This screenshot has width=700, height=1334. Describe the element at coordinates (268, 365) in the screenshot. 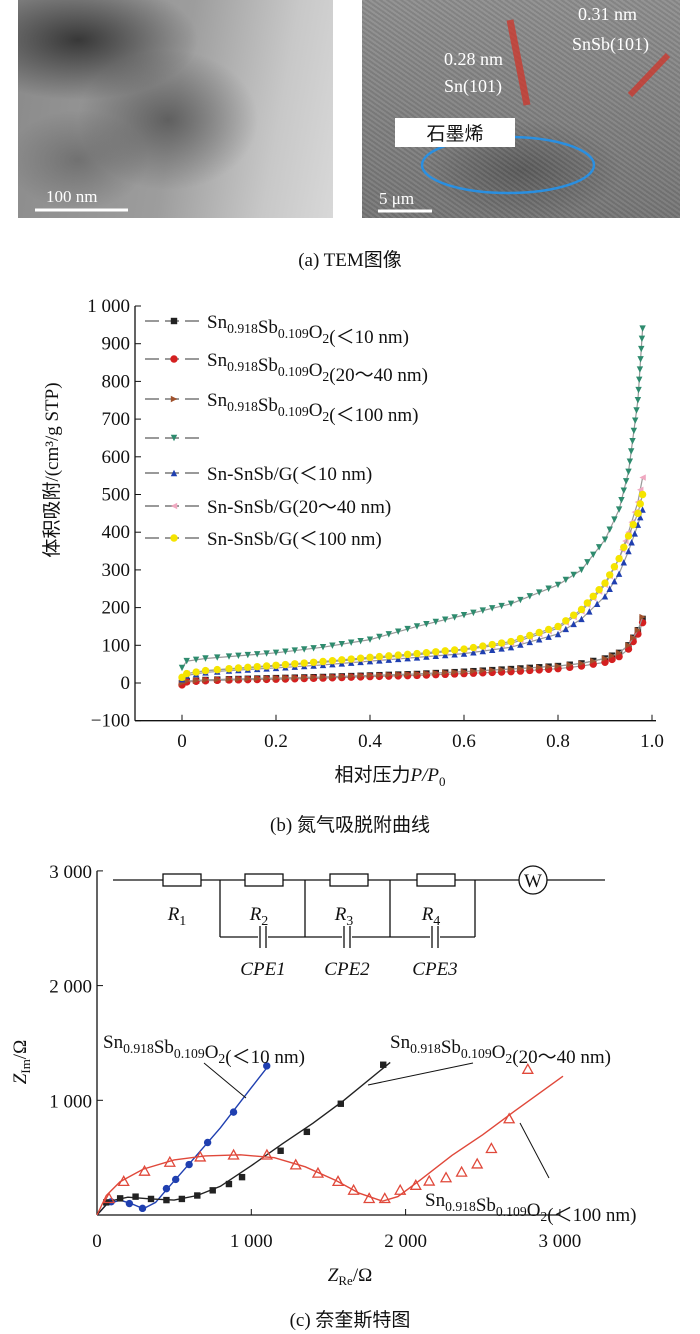

I see `label-part: Sb` at that location.